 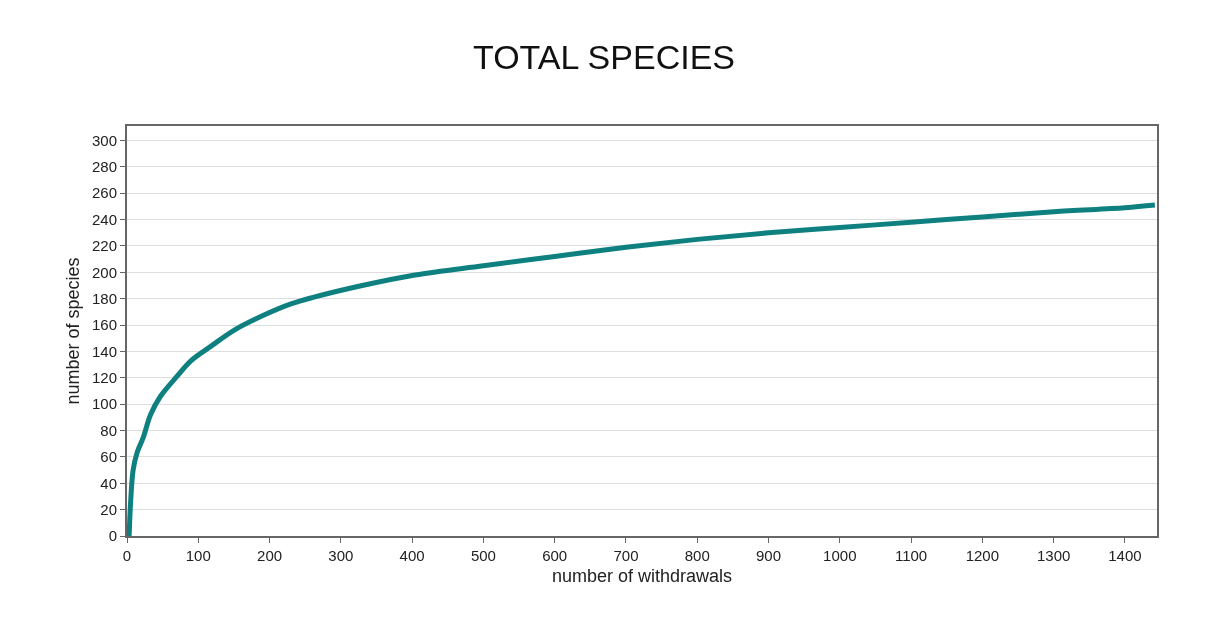 I want to click on x-tick-label: 400, so click(x=412, y=555).